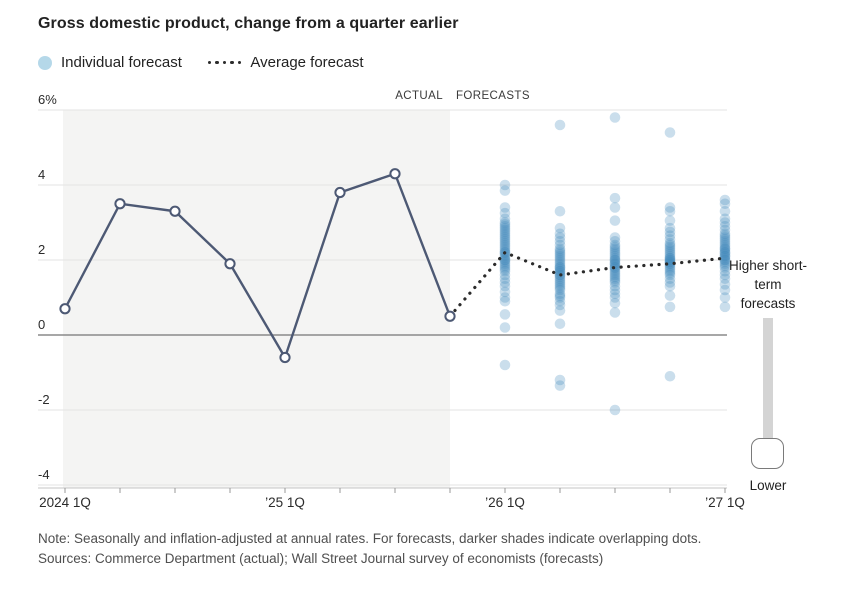 This screenshot has width=848, height=590. Describe the element at coordinates (768, 485) in the screenshot. I see `slider-lower-label: Lower` at that location.